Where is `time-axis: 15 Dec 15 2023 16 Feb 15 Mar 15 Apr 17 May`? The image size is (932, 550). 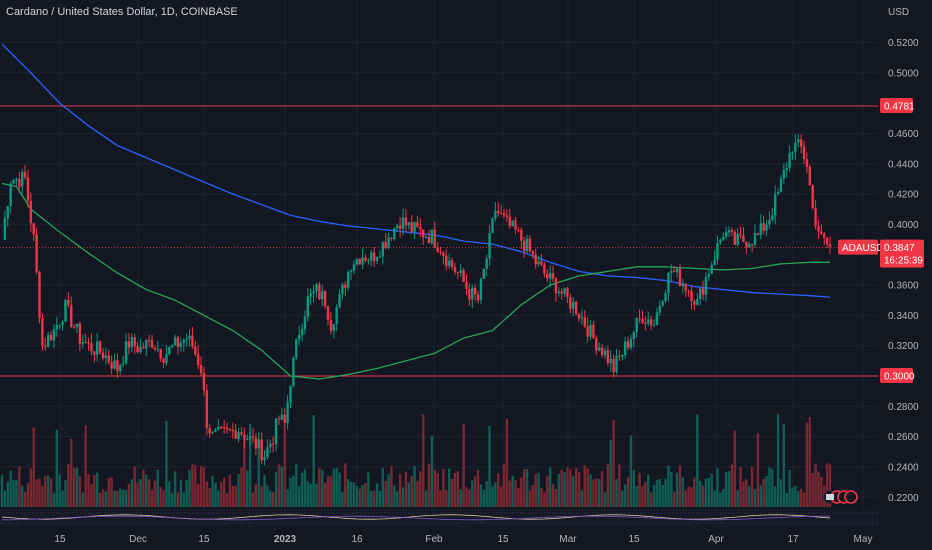 time-axis: 15 Dec 15 2023 16 Feb 15 Mar 15 Apr 17 May is located at coordinates (463, 539).